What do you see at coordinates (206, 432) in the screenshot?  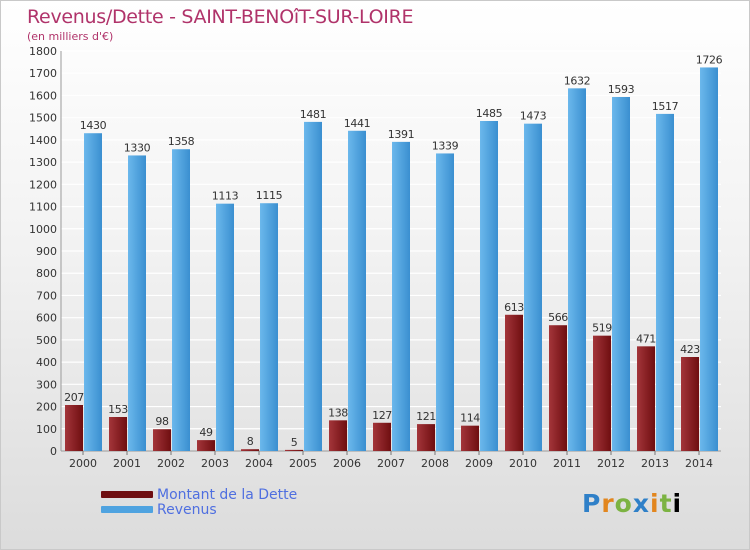 I see `data-label-dette: 49` at bounding box center [206, 432].